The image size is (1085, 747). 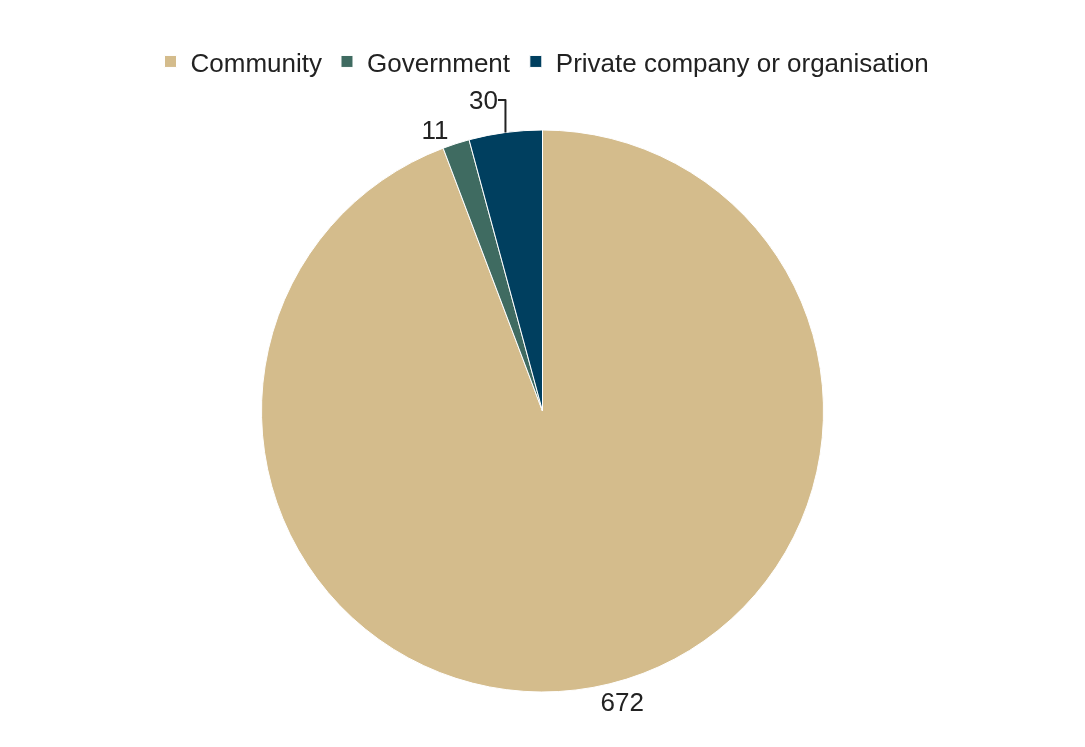 I want to click on legend-label: Government, so click(x=438, y=62).